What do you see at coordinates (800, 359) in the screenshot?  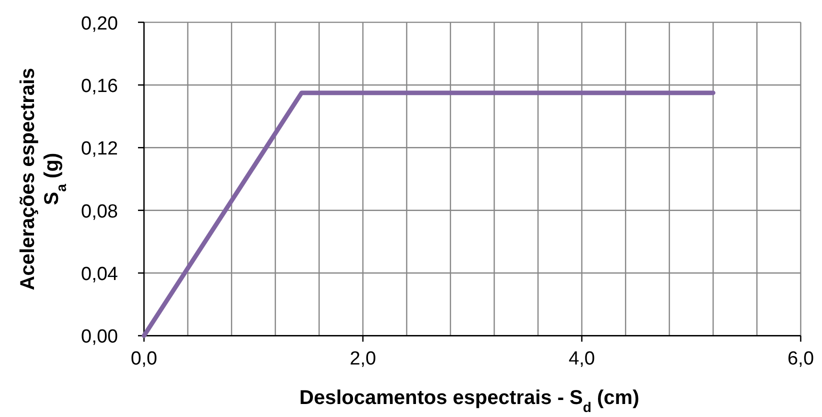 I see `x-tick-label: 6,0` at bounding box center [800, 359].